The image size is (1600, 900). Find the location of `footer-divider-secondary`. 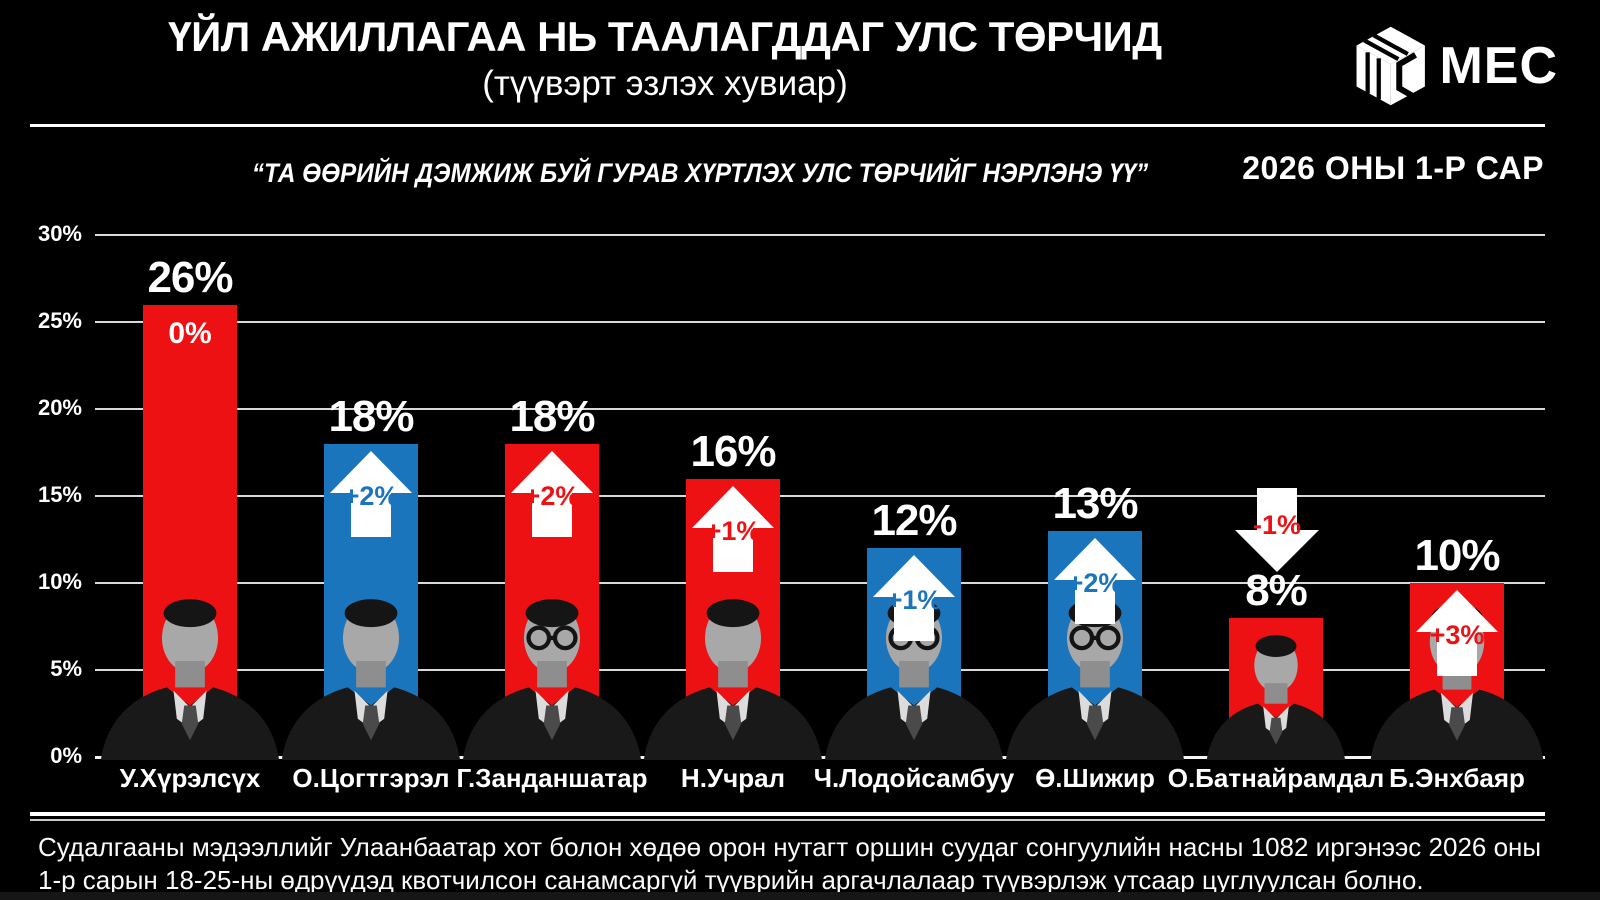

footer-divider-secondary is located at coordinates (787, 820).